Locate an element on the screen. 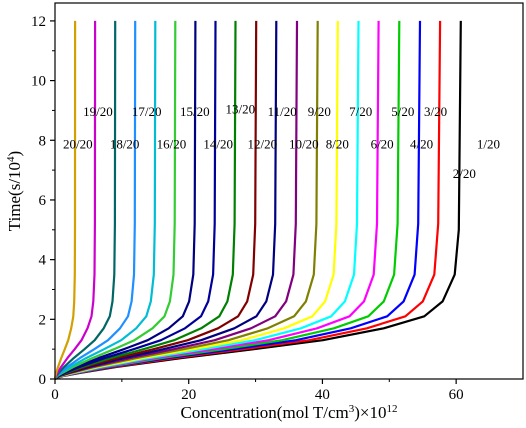 The height and width of the screenshot is (428, 526). y-tick-label: 8 is located at coordinates (43, 141).